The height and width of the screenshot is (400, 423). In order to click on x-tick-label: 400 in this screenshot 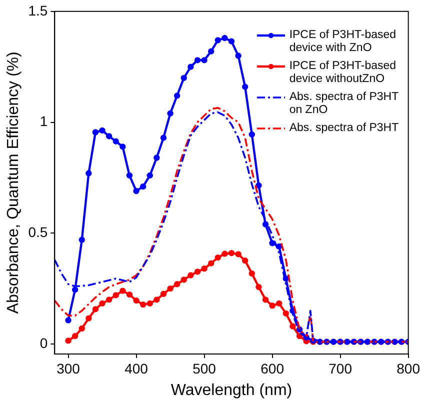, I will do `click(136, 368)`.